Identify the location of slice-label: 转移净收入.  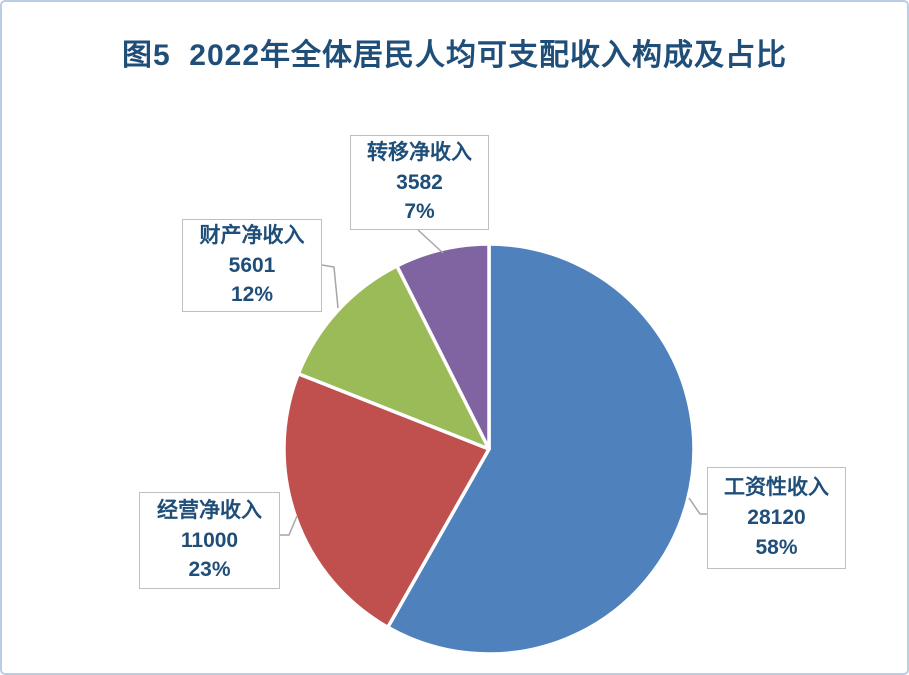
(419, 152).